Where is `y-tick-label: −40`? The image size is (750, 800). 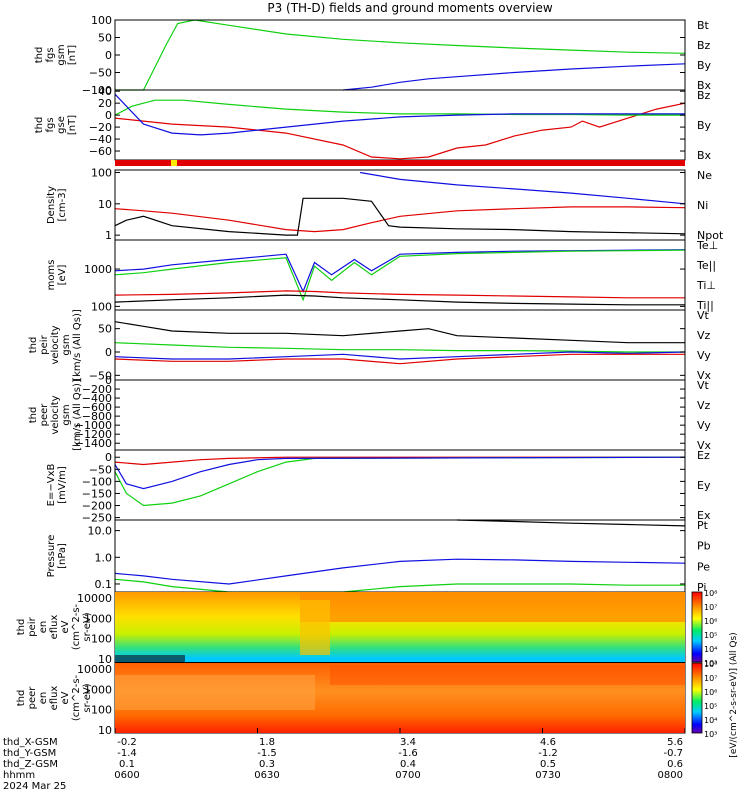
y-tick-label: −40 is located at coordinates (100, 139).